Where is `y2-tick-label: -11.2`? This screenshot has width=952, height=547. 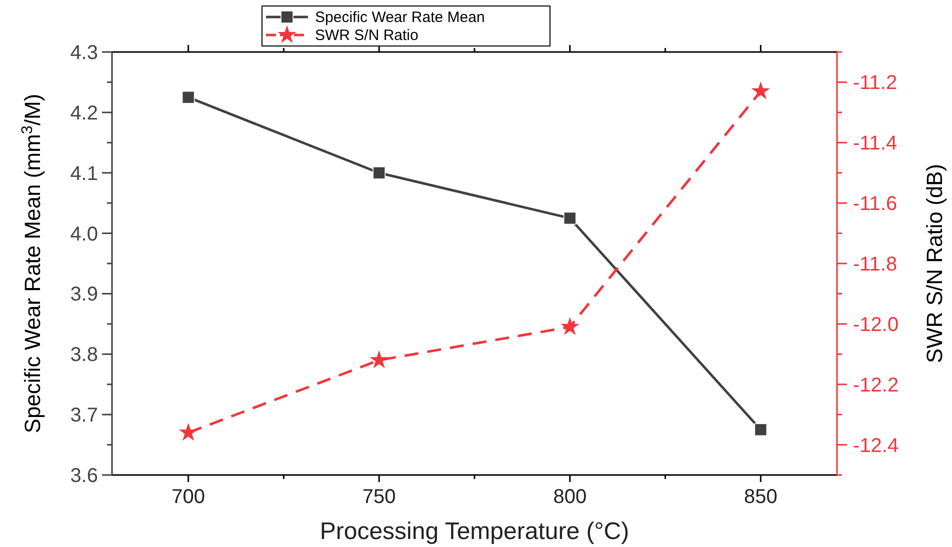 y2-tick-label: -11.2 is located at coordinates (875, 83).